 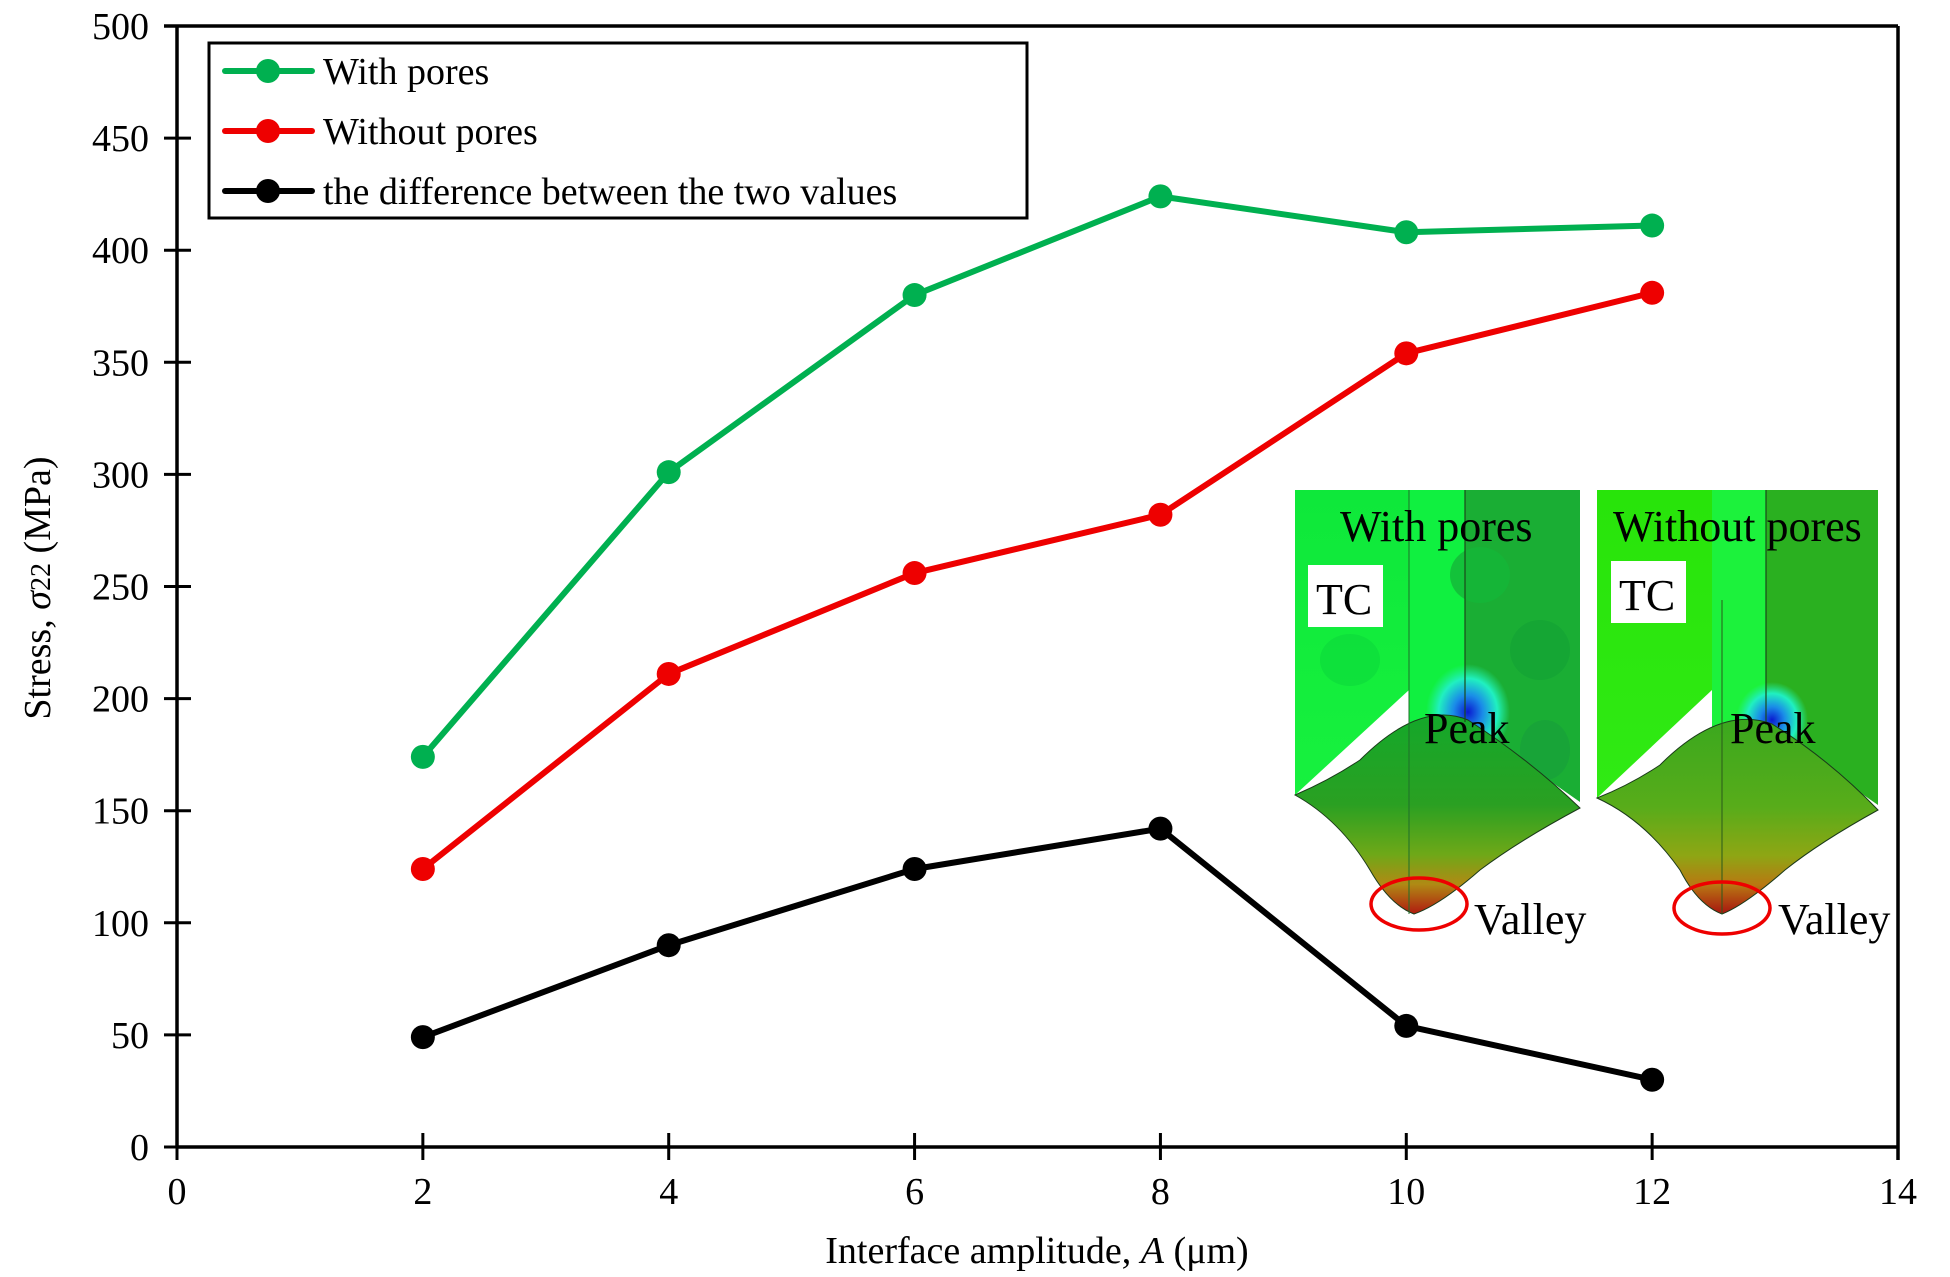 I want to click on x-tick-label: 14, so click(x=1898, y=1192).